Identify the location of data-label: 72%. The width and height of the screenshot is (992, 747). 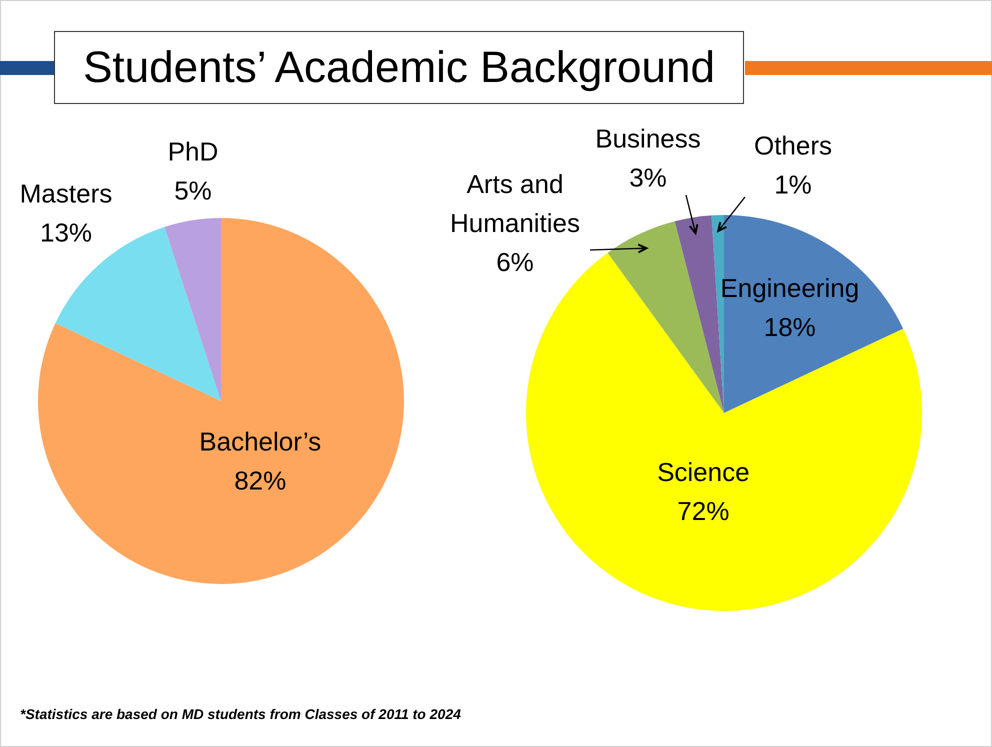
(703, 511).